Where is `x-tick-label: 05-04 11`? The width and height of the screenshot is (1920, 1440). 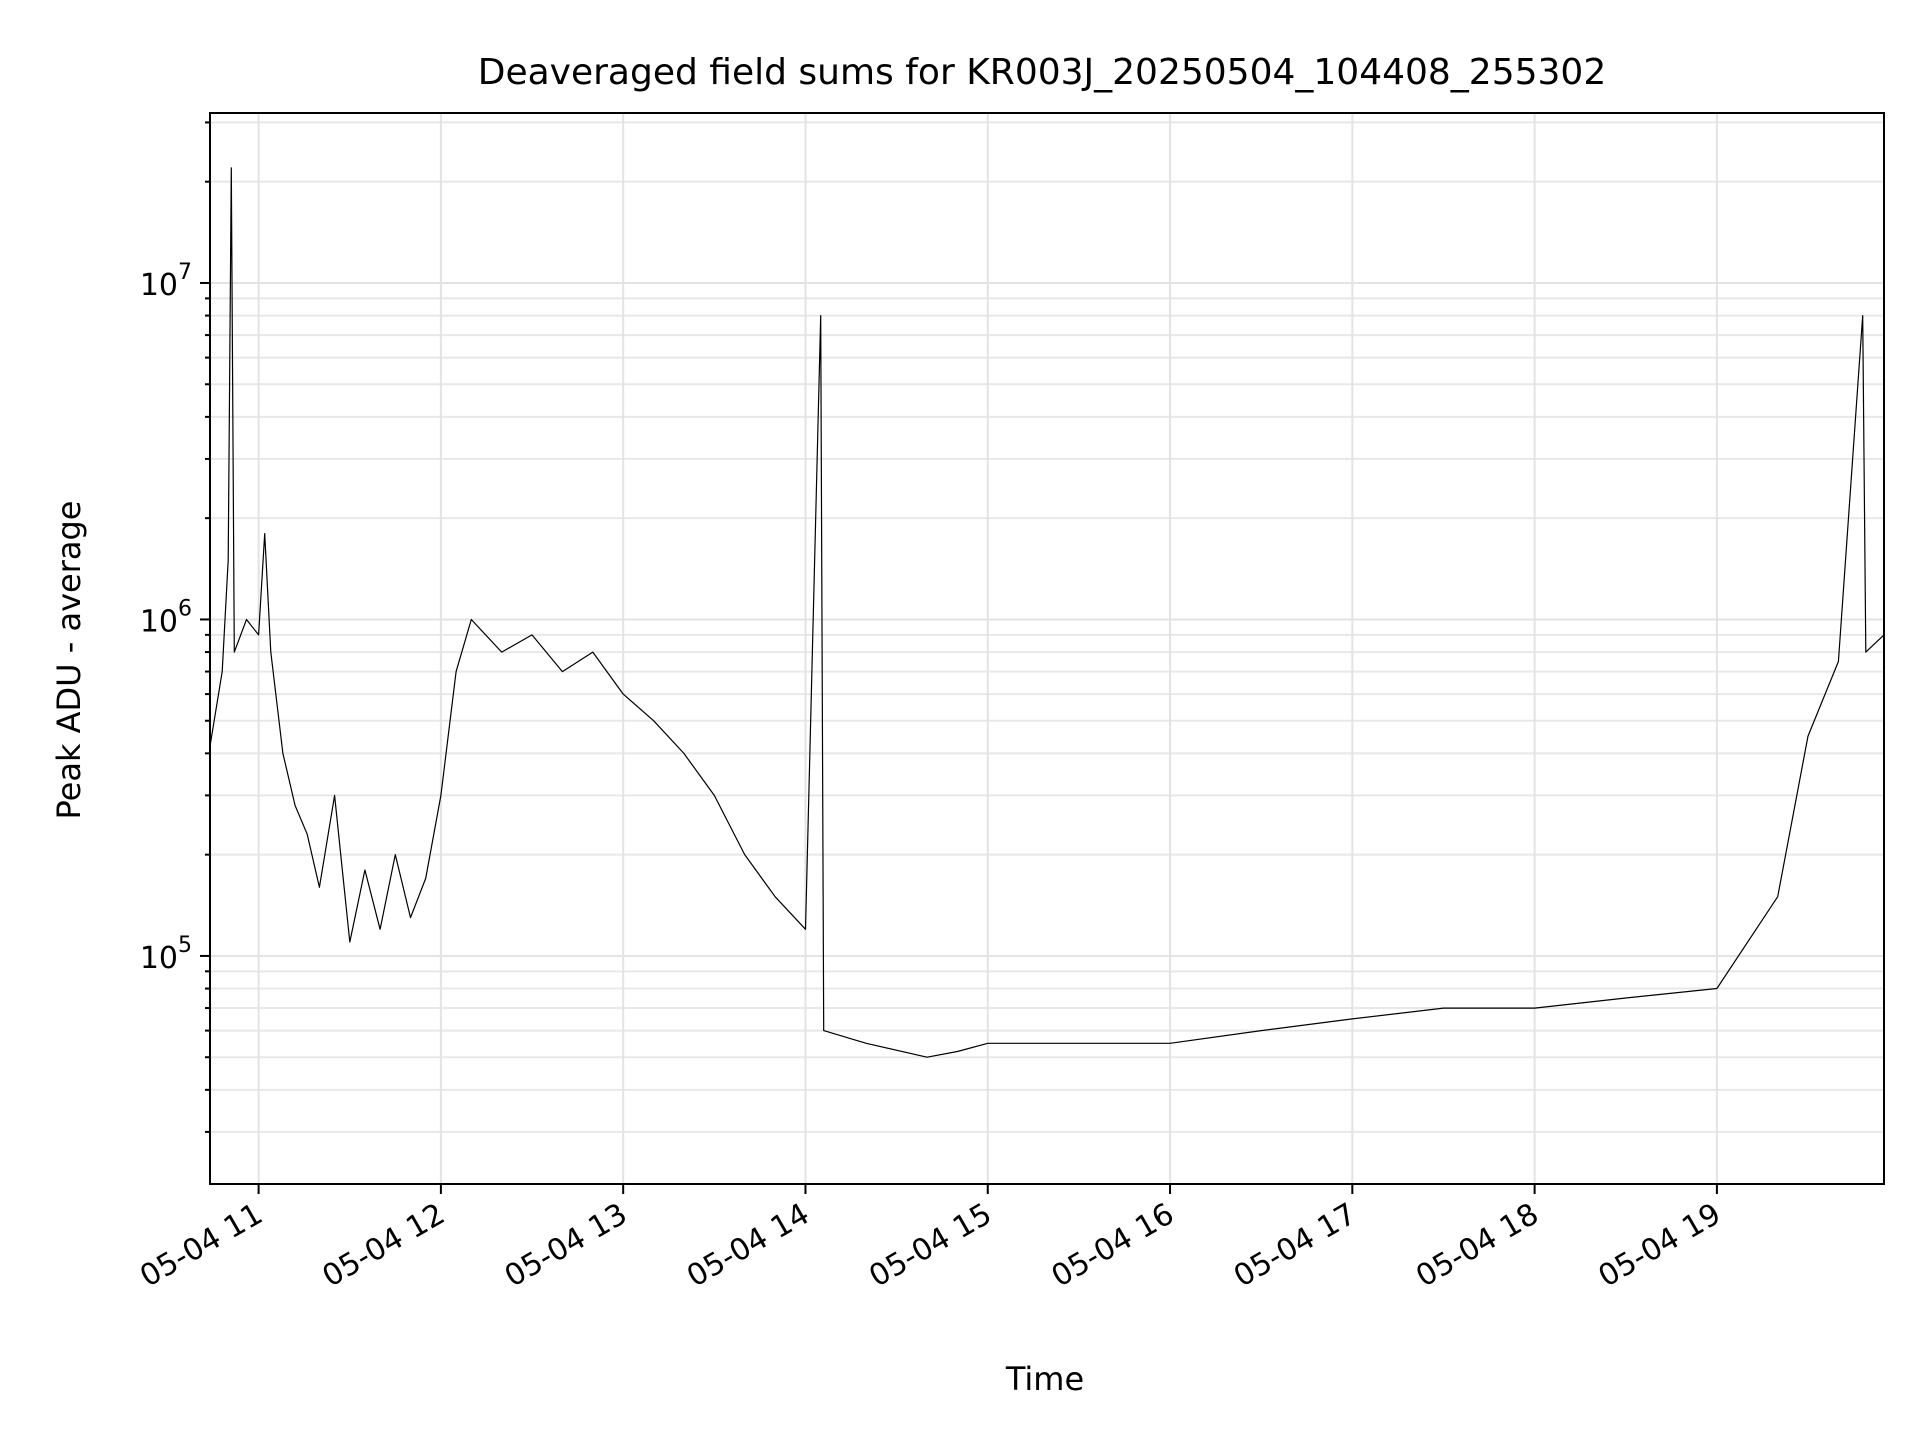
x-tick-label: 05-04 11 is located at coordinates (201, 1246).